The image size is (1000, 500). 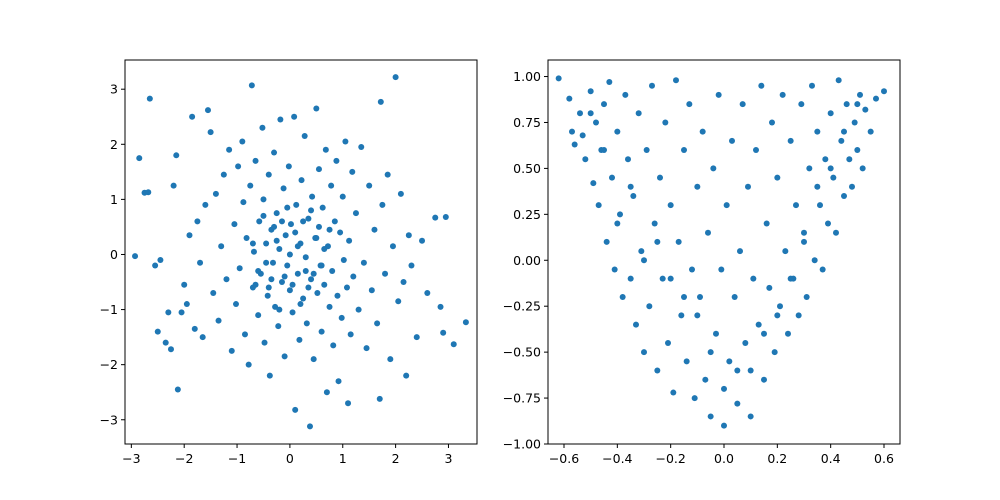 What do you see at coordinates (527, 214) in the screenshot?
I see `y-tick-label: 0.25` at bounding box center [527, 214].